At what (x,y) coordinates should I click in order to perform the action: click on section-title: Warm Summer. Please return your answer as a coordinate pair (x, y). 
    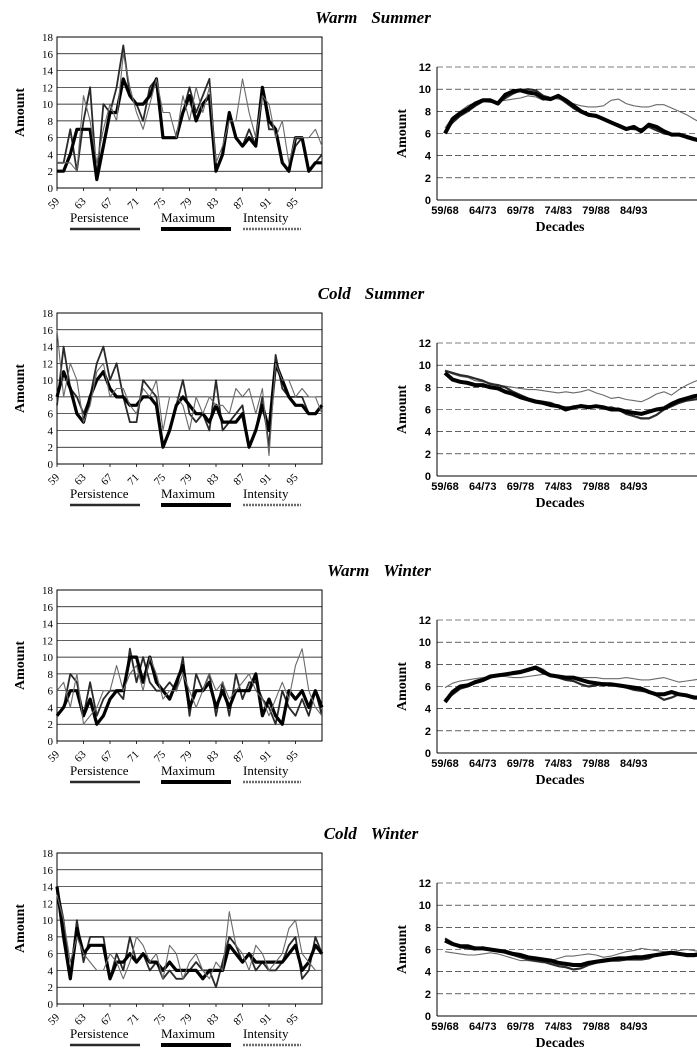
    Looking at the image, I should click on (373, 17).